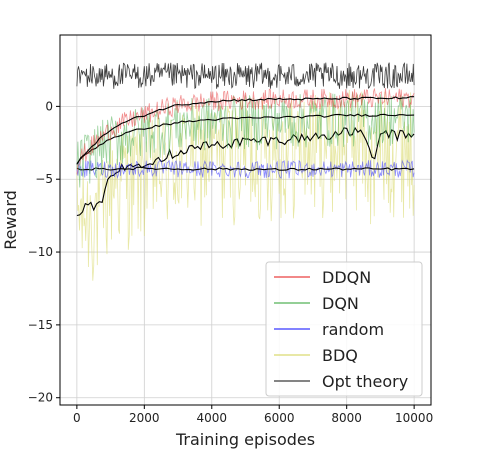  Describe the element at coordinates (10, 220) in the screenshot. I see `y-axis-label: Reward` at that location.